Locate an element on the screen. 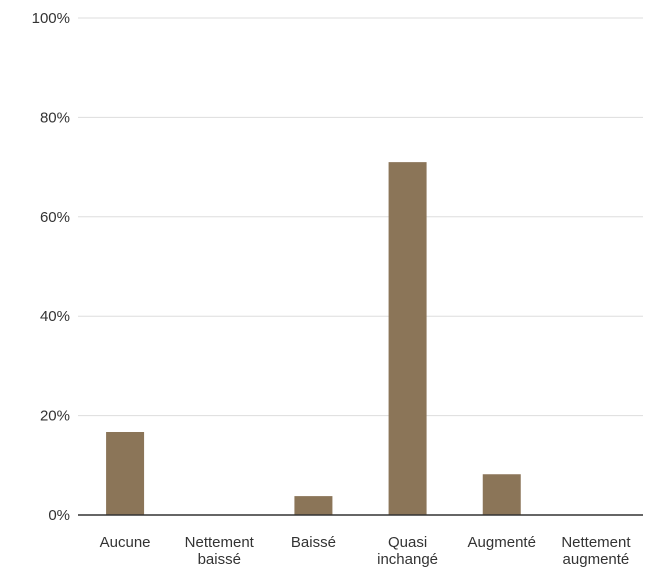  x-category-label-line: Quasi is located at coordinates (407, 542).